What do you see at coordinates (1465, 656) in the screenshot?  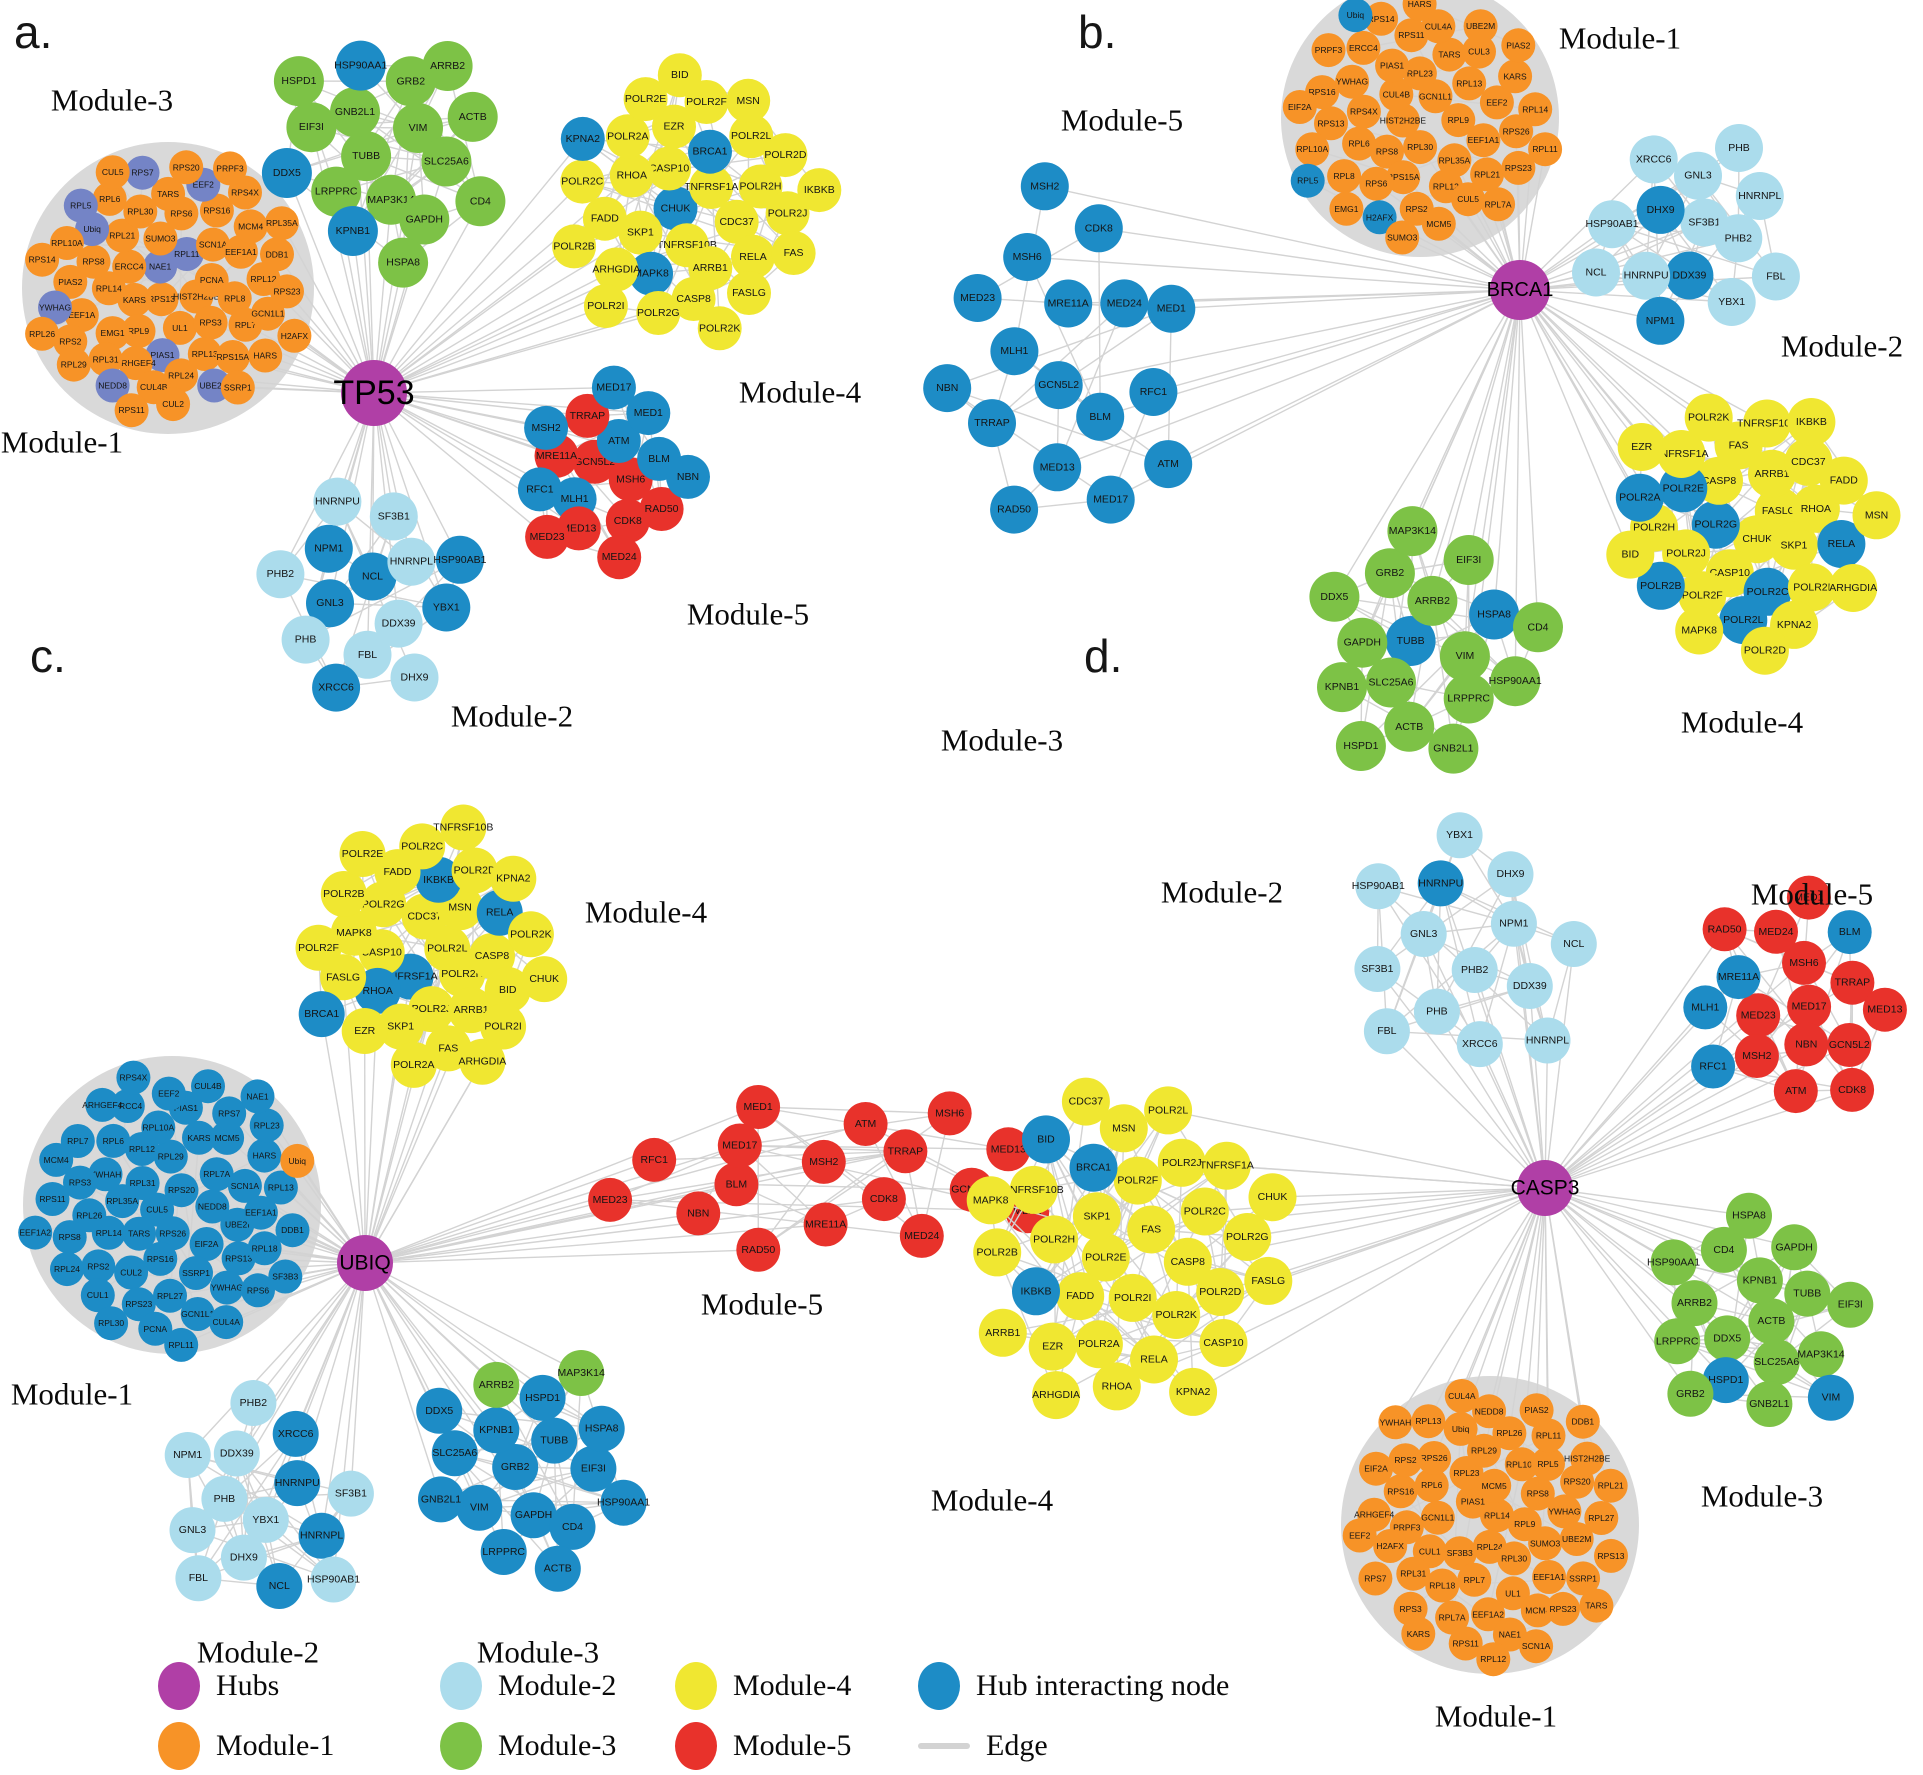 I see `gene-node-label: VIM` at bounding box center [1465, 656].